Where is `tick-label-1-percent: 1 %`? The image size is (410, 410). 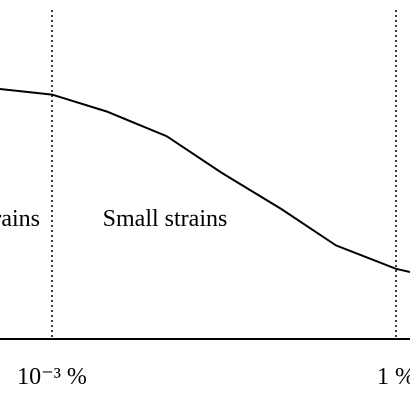
tick-label-1-percent: 1 % is located at coordinates (393, 377).